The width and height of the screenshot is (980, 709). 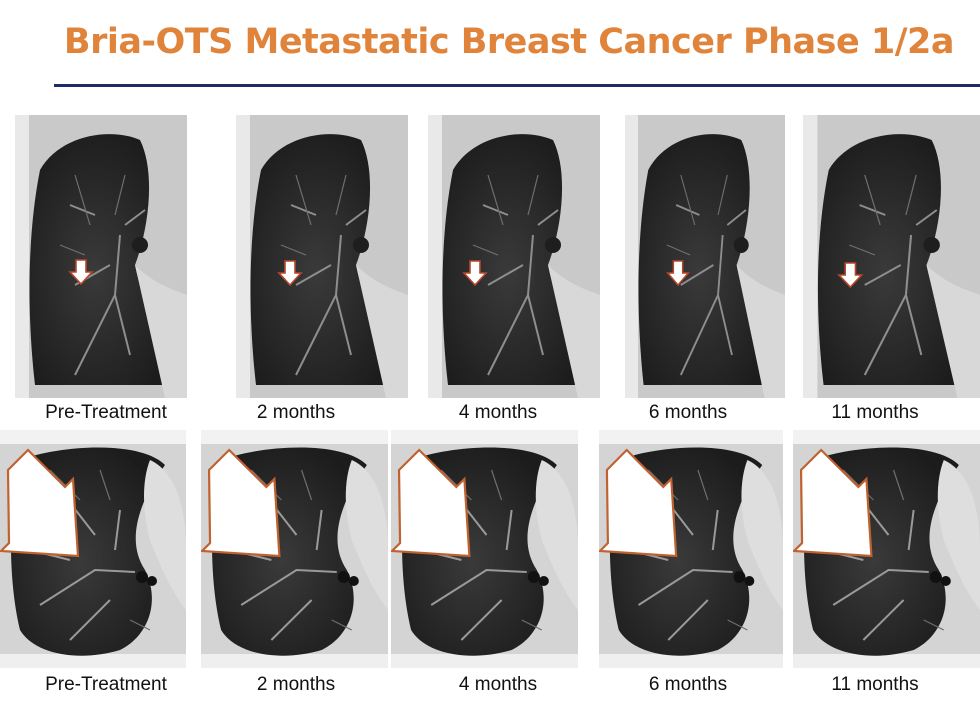 What do you see at coordinates (93, 549) in the screenshot?
I see `axial-ct-pre-treatment` at bounding box center [93, 549].